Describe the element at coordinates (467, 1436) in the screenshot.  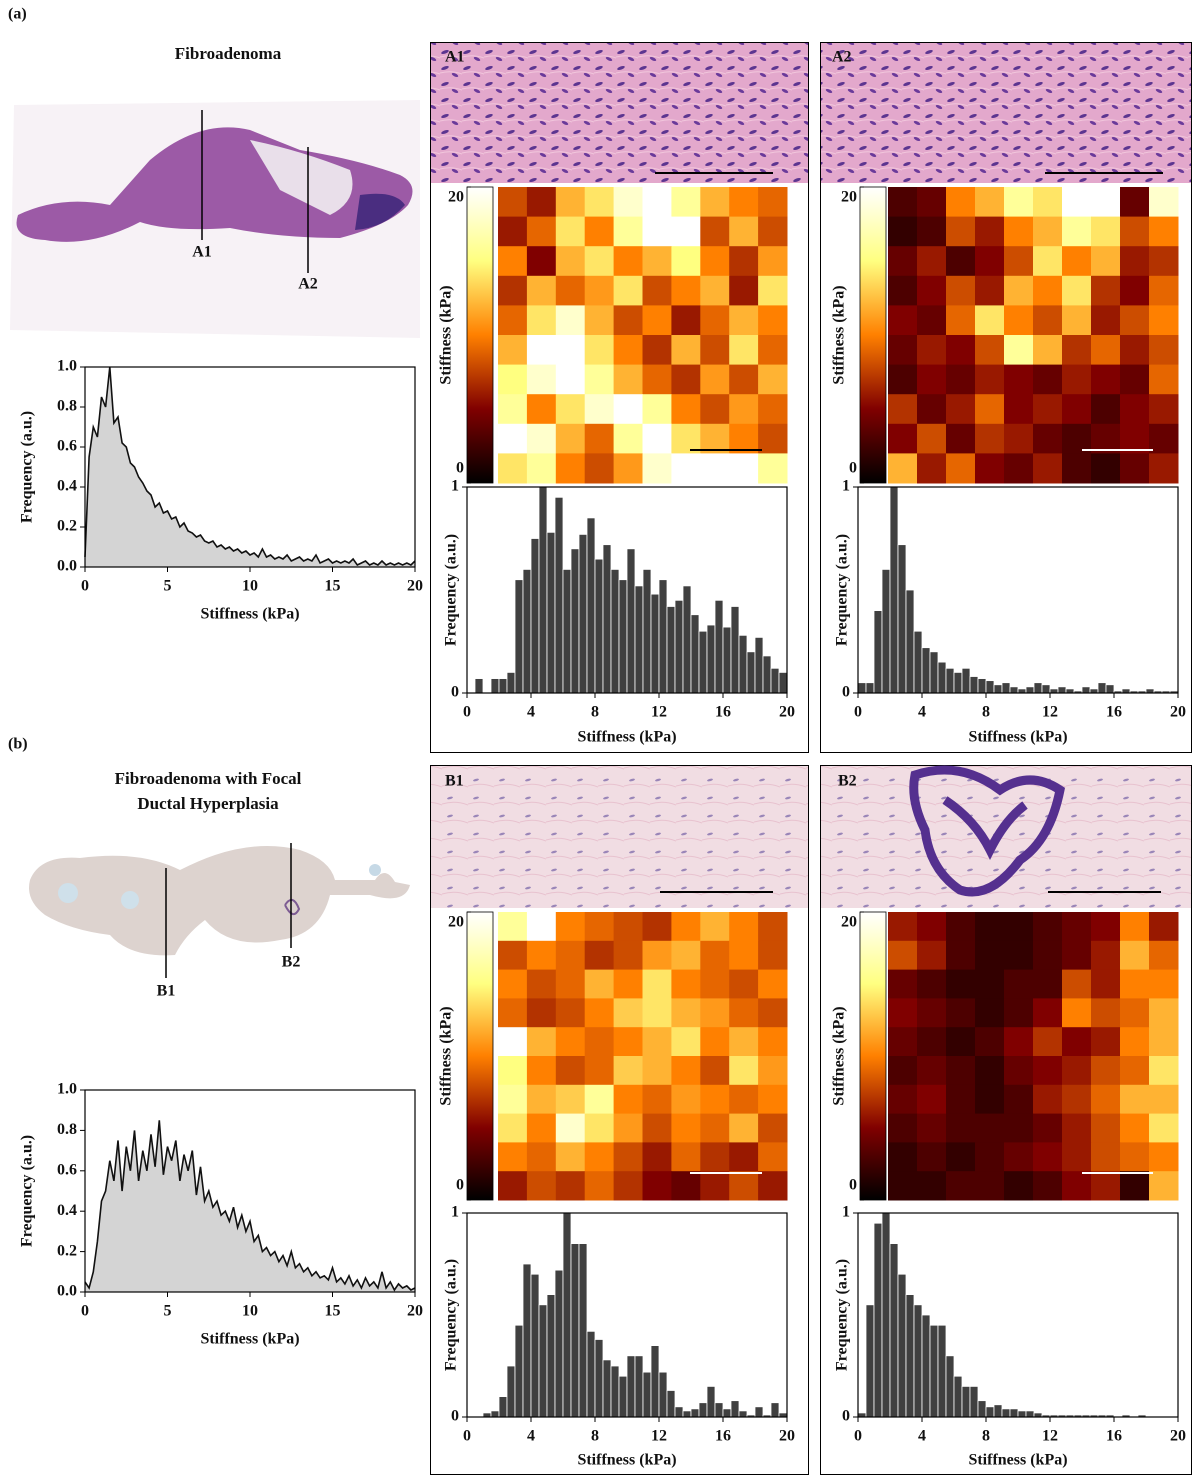
I see `x-tick-label: 0` at that location.